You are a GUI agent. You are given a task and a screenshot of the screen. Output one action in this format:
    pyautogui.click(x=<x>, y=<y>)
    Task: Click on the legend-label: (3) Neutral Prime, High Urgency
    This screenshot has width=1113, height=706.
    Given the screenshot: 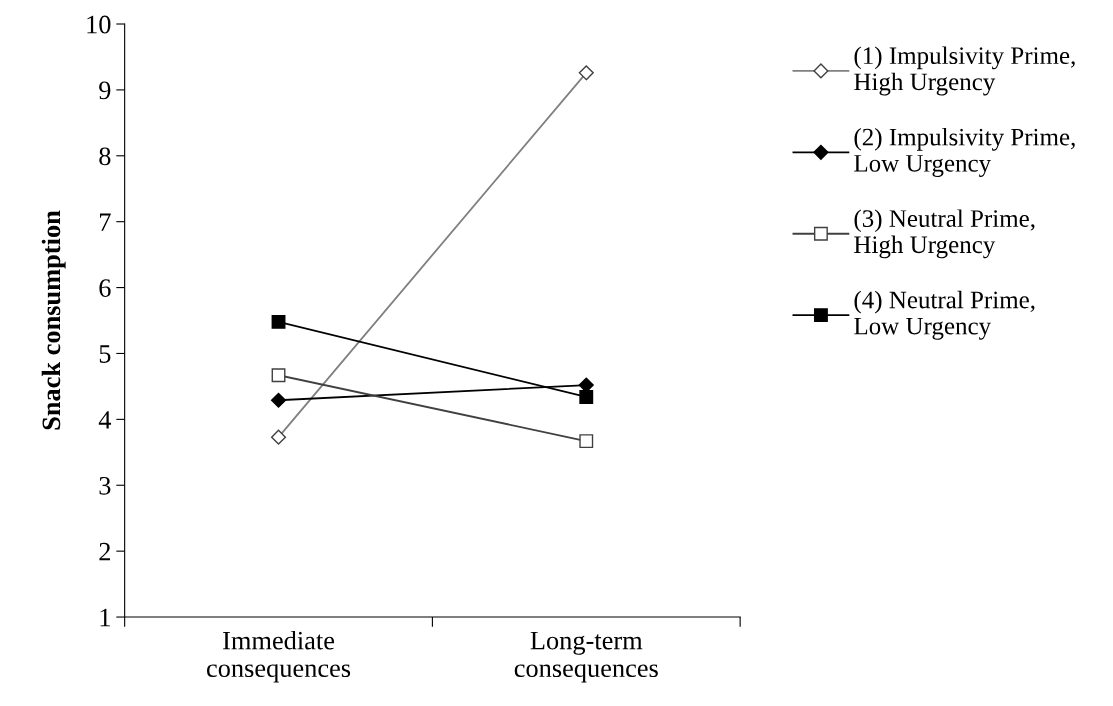 What is the action you would take?
    pyautogui.click(x=944, y=234)
    